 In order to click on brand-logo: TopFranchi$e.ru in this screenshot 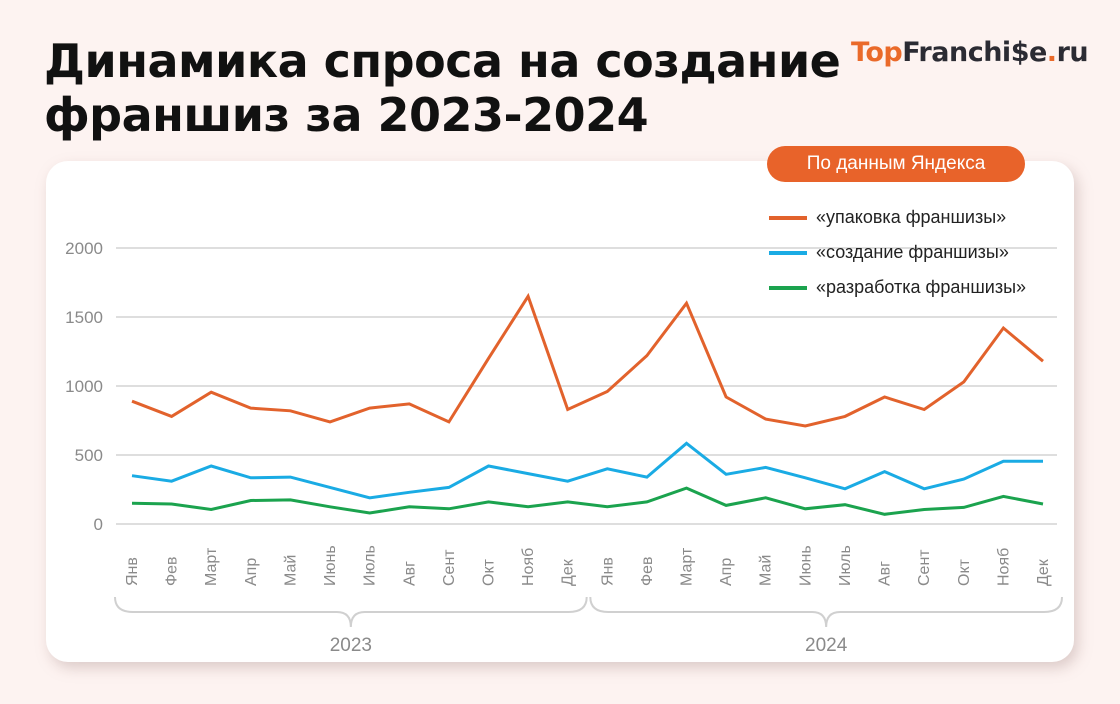, I will do `click(970, 52)`.